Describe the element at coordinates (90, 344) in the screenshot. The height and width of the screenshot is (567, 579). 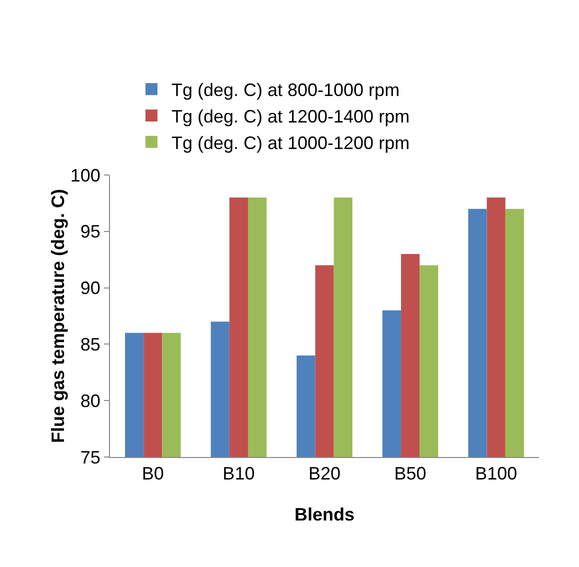
I see `y-tick-label: 85` at that location.